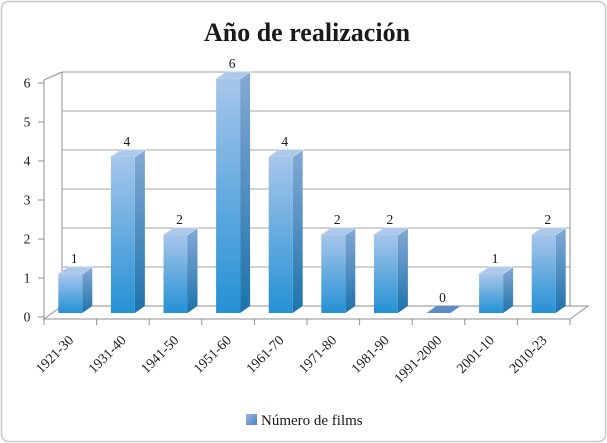  I want to click on y-axis-label: 3, so click(27, 200).